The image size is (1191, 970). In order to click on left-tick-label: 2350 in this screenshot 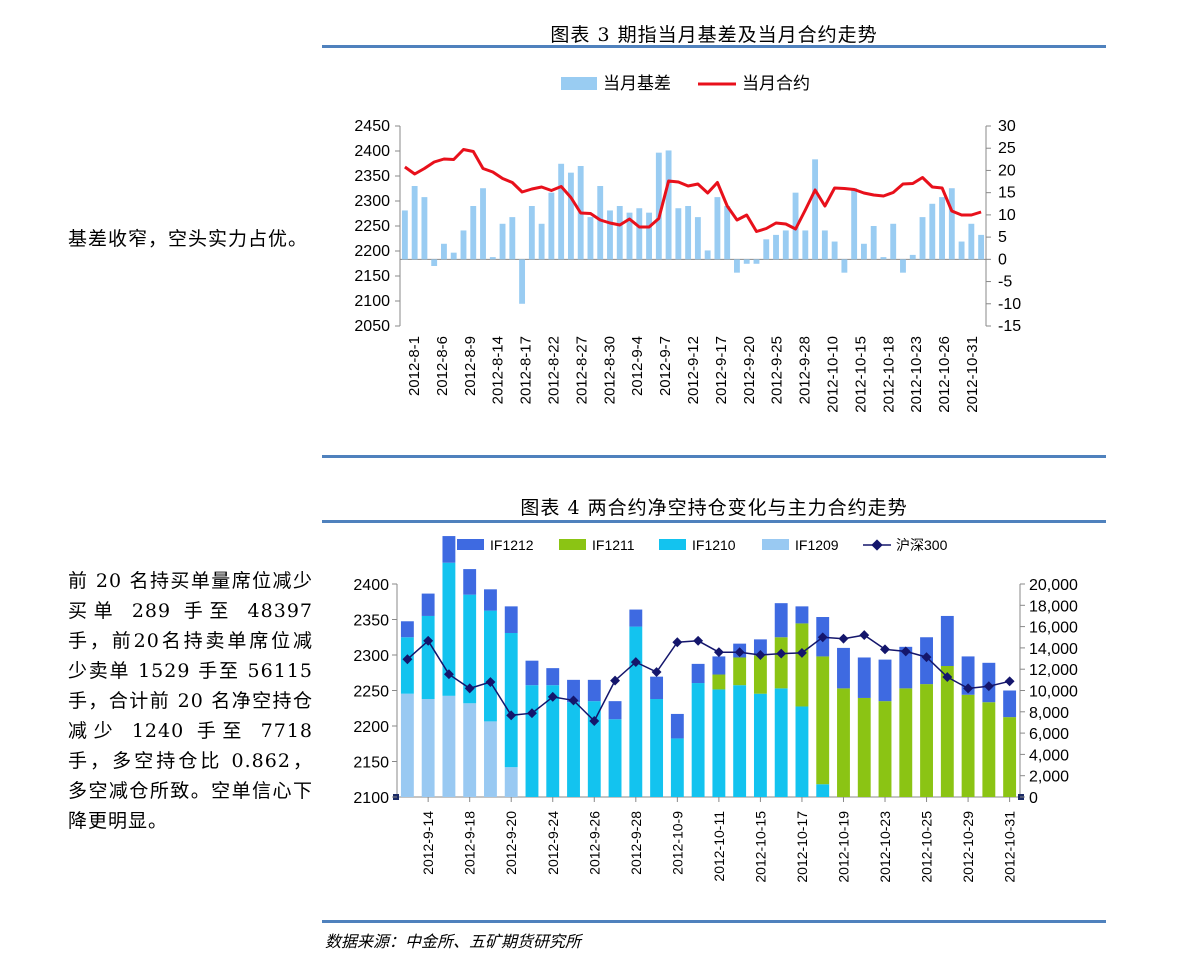, I will do `click(371, 621)`.